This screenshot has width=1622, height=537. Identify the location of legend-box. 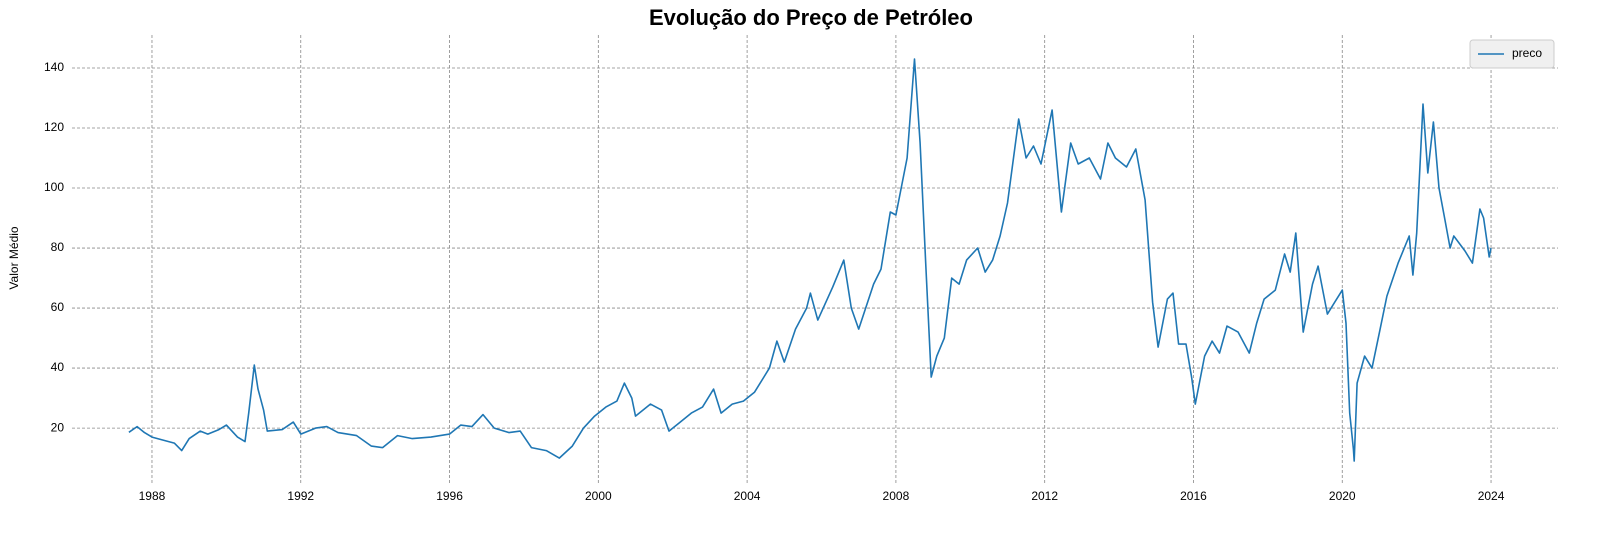
(1512, 54).